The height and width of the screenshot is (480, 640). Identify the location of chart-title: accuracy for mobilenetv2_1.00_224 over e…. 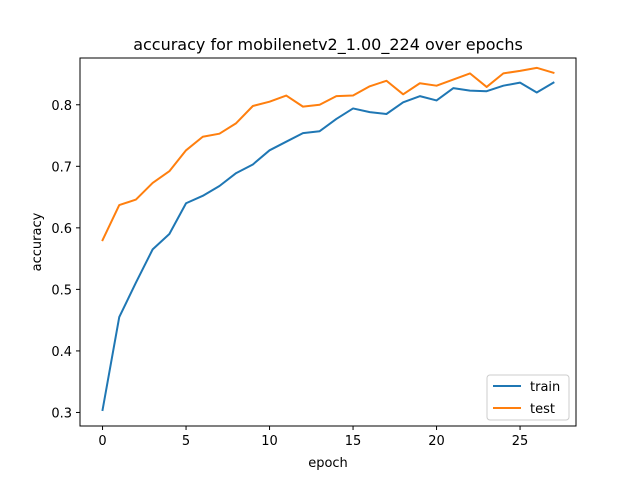
(328, 45).